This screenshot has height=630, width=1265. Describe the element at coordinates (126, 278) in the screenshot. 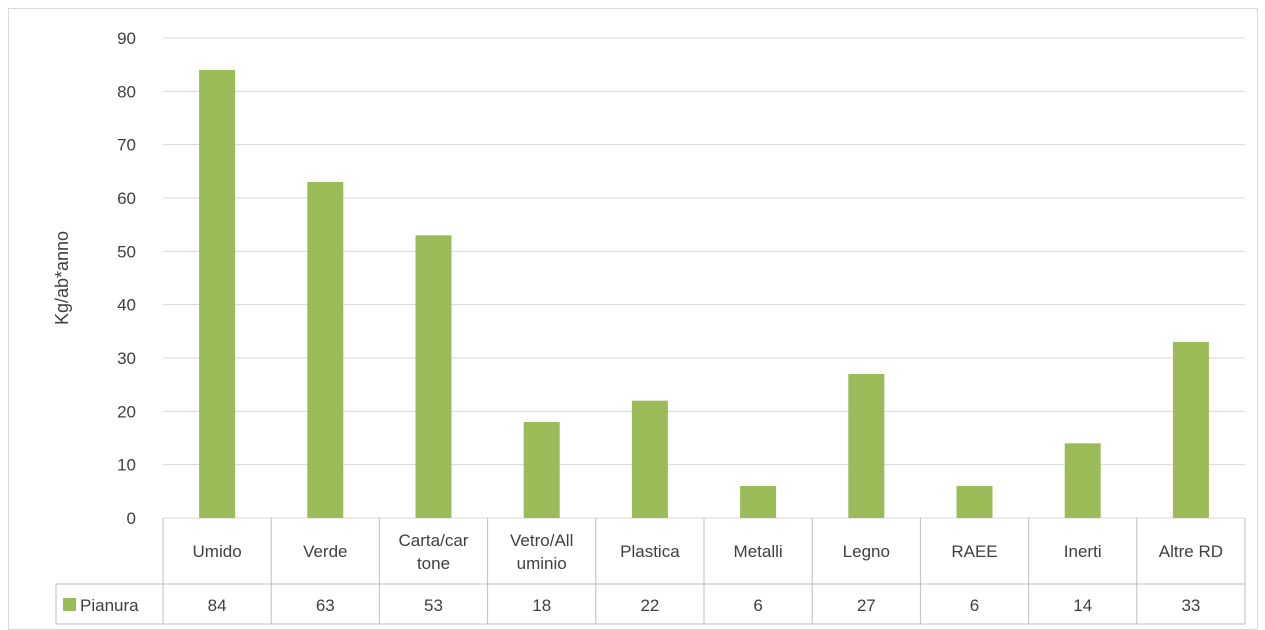

I see `y-axis-ticks: 0 10 20 30 40 50 60 70 80 90` at that location.